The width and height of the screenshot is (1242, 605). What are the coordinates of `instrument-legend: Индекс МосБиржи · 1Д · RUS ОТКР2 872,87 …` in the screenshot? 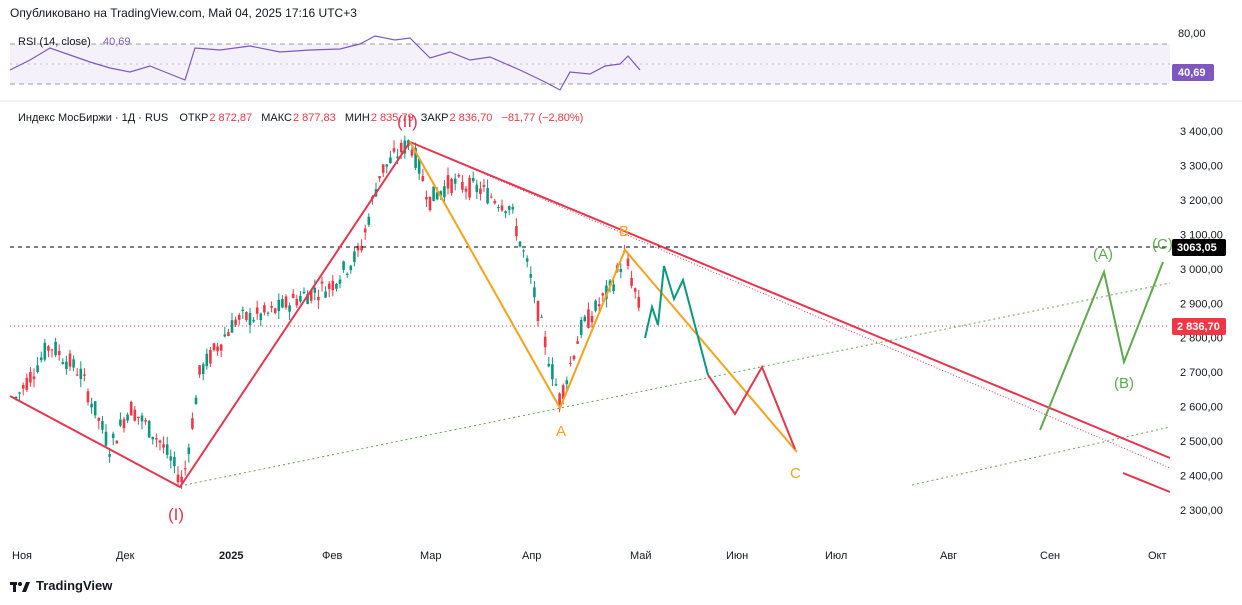 It's located at (300, 118).